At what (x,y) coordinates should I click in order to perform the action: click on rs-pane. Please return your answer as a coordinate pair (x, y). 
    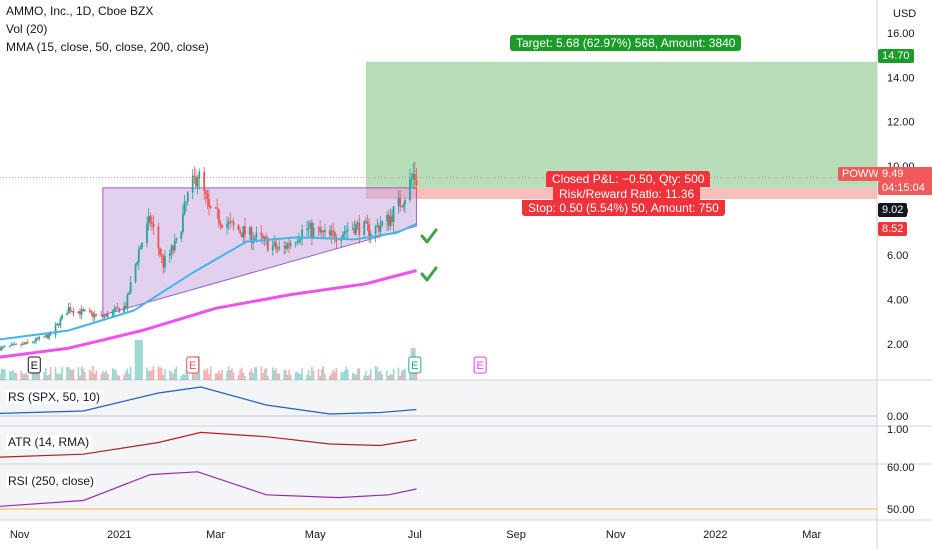
    Looking at the image, I should click on (438, 403).